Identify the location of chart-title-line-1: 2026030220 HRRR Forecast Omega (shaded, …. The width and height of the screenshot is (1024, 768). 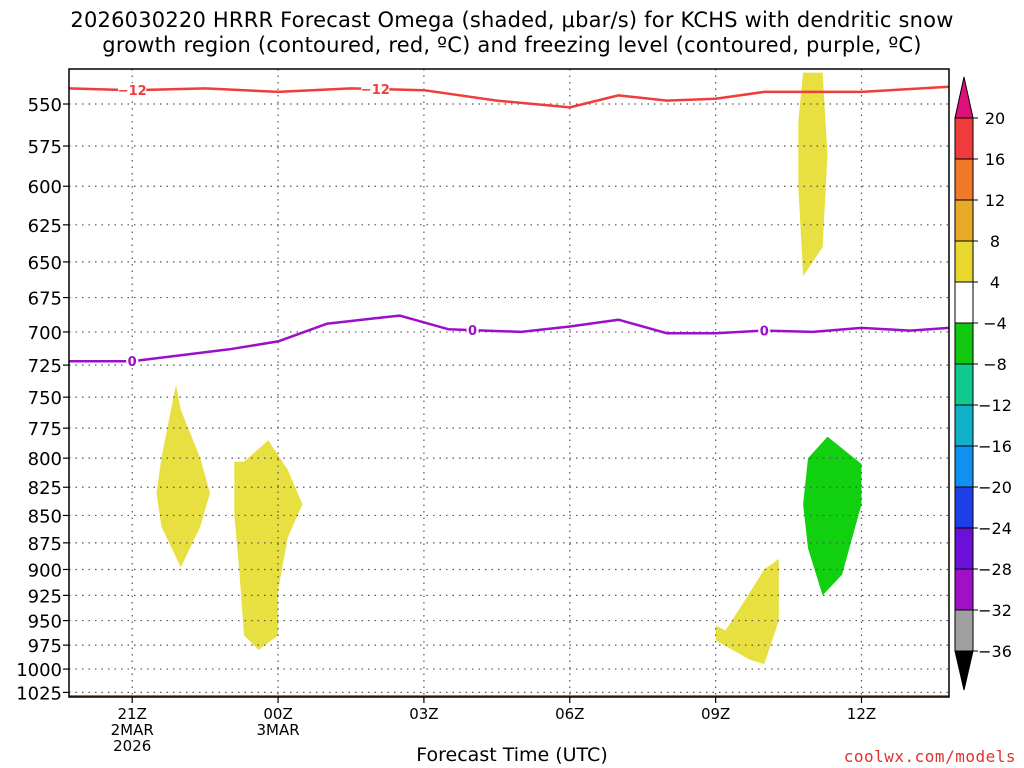
(512, 20).